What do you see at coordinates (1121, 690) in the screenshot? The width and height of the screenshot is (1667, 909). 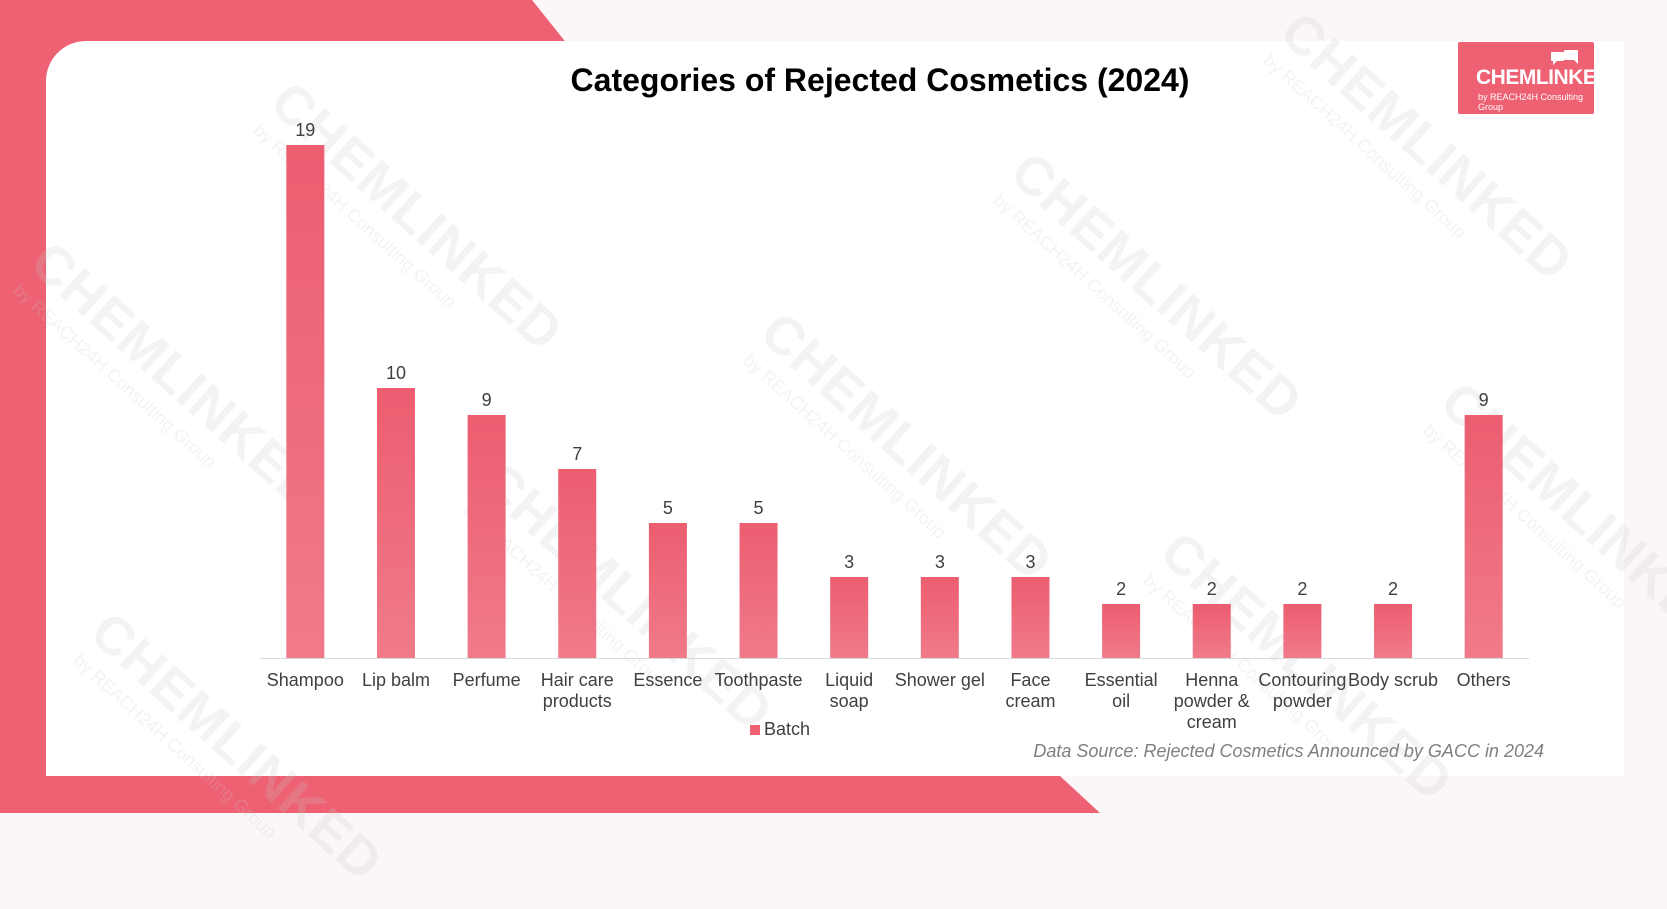 I see `x-tick-label: Essential oil` at bounding box center [1121, 690].